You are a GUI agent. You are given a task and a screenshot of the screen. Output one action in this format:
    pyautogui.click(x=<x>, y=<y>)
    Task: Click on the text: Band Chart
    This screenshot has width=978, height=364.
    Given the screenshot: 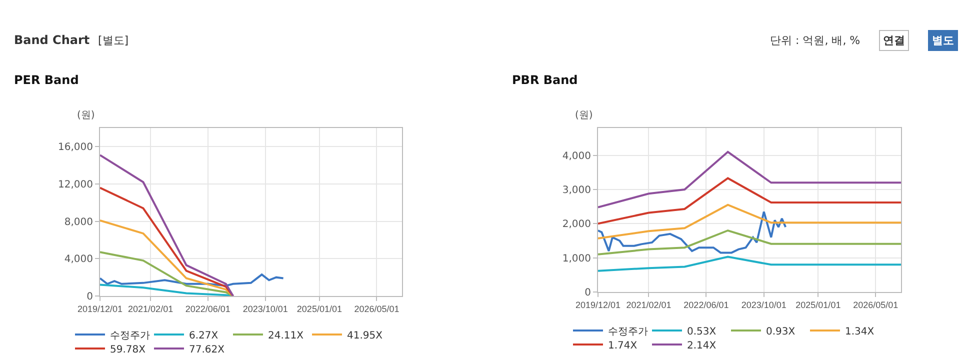 What is the action you would take?
    pyautogui.click(x=52, y=40)
    